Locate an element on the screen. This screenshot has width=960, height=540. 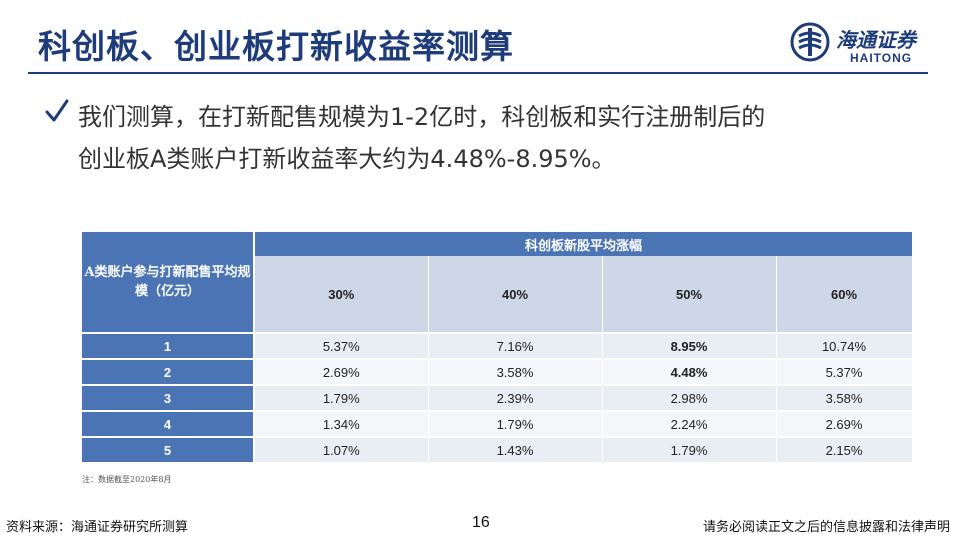
company-logo: 海通证券 HAITONG is located at coordinates (865, 44).